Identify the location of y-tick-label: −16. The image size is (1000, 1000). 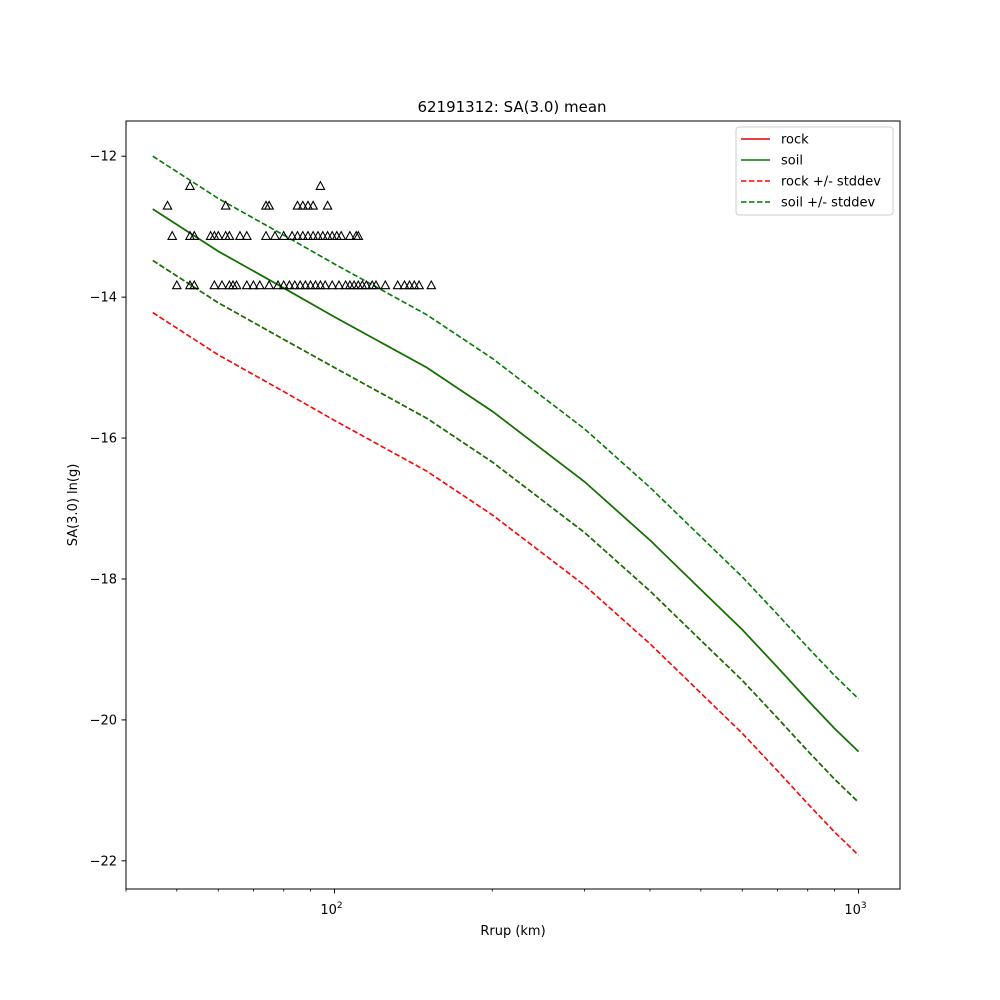
(103, 439).